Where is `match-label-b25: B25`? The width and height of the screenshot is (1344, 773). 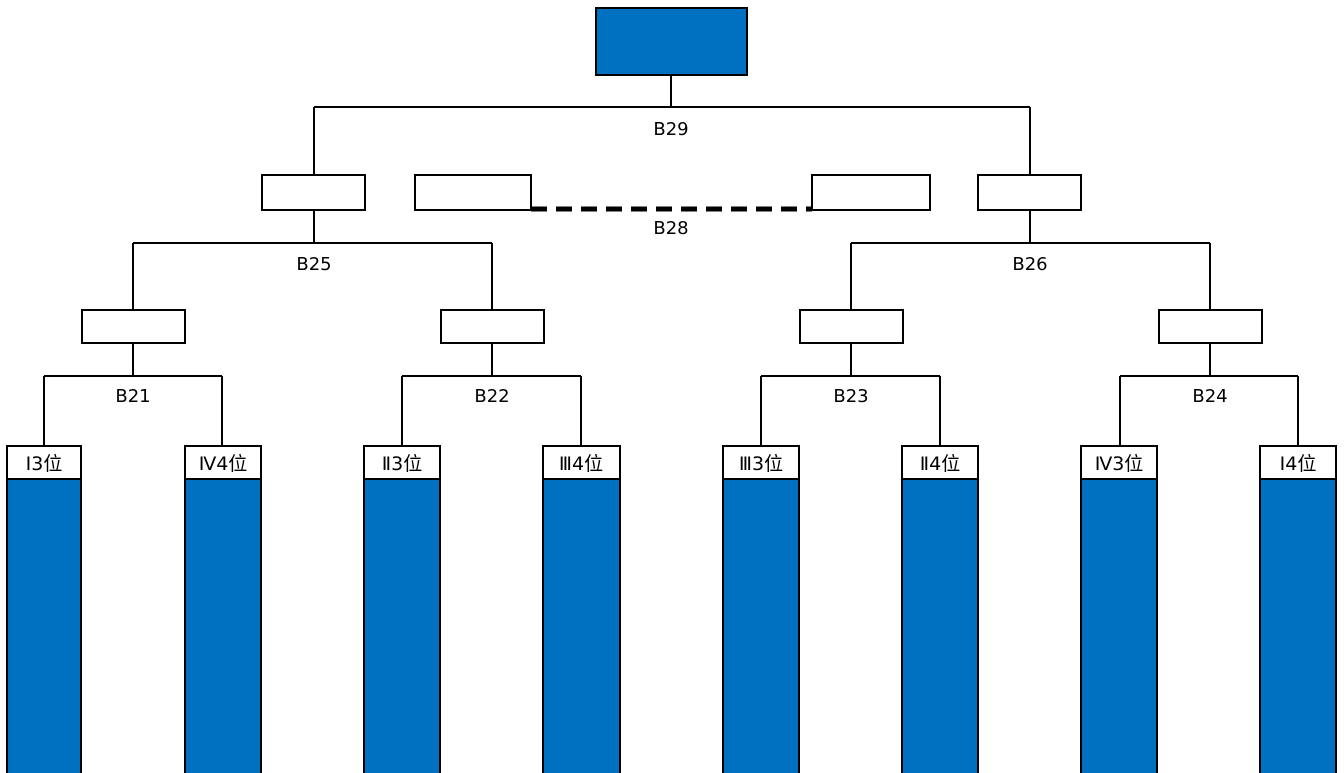 match-label-b25: B25 is located at coordinates (313, 264).